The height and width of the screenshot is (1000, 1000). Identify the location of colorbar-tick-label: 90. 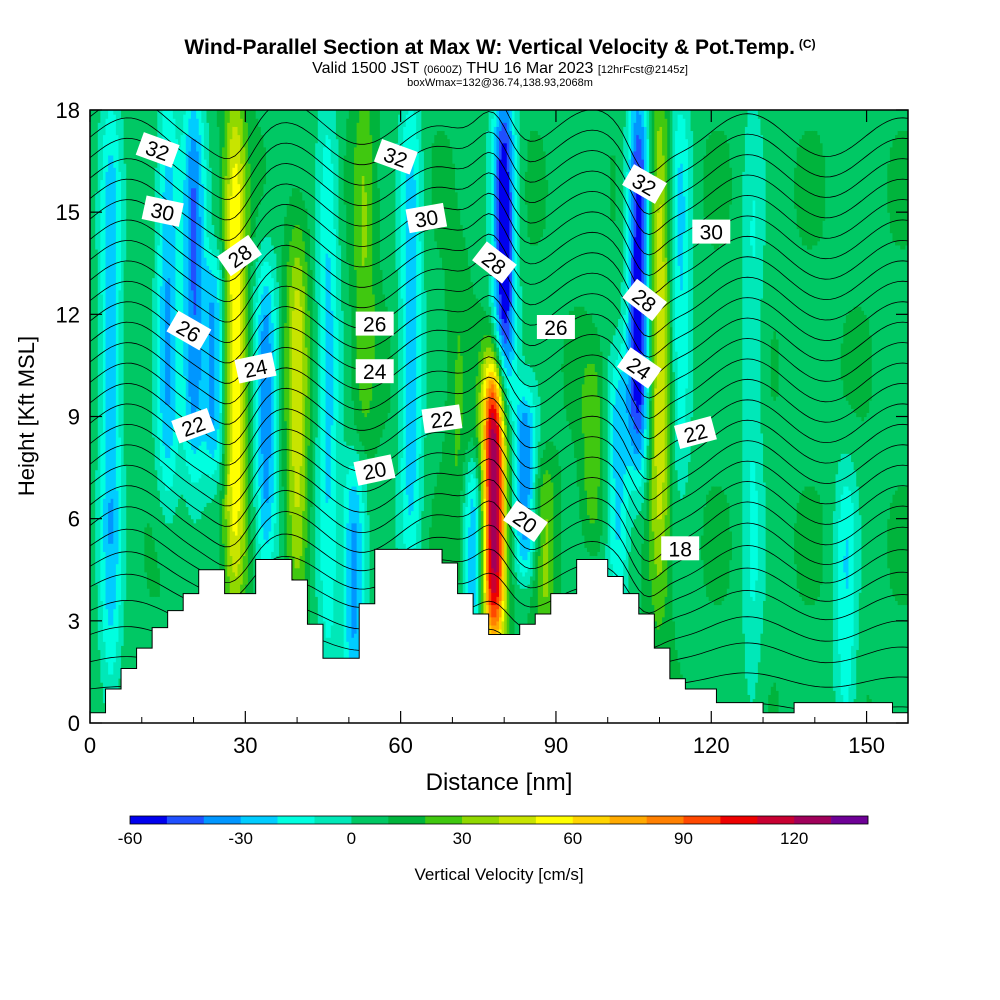
(683, 838).